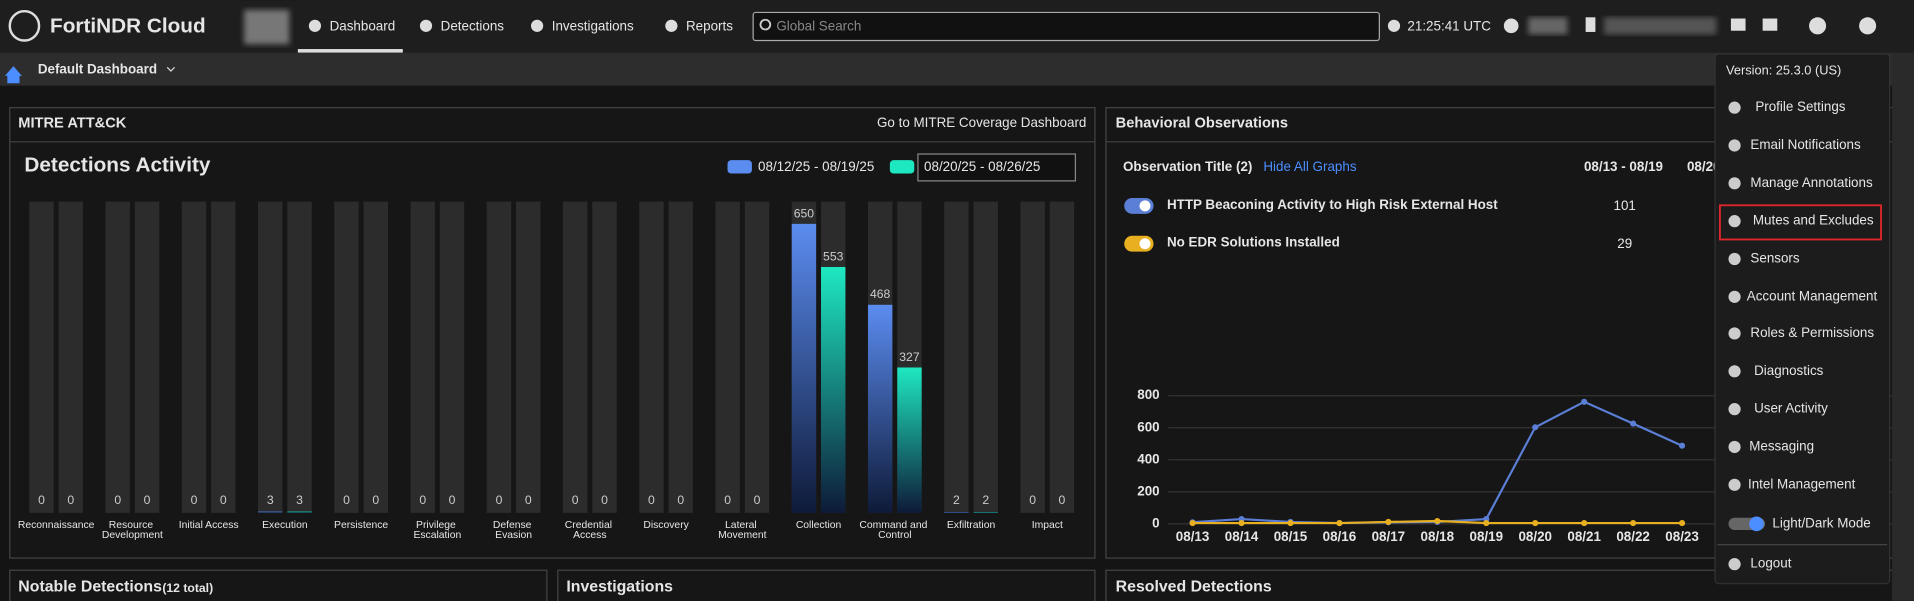 This screenshot has width=1914, height=601. What do you see at coordinates (1253, 242) in the screenshot?
I see `observation-title: No EDR Solutions Installed` at bounding box center [1253, 242].